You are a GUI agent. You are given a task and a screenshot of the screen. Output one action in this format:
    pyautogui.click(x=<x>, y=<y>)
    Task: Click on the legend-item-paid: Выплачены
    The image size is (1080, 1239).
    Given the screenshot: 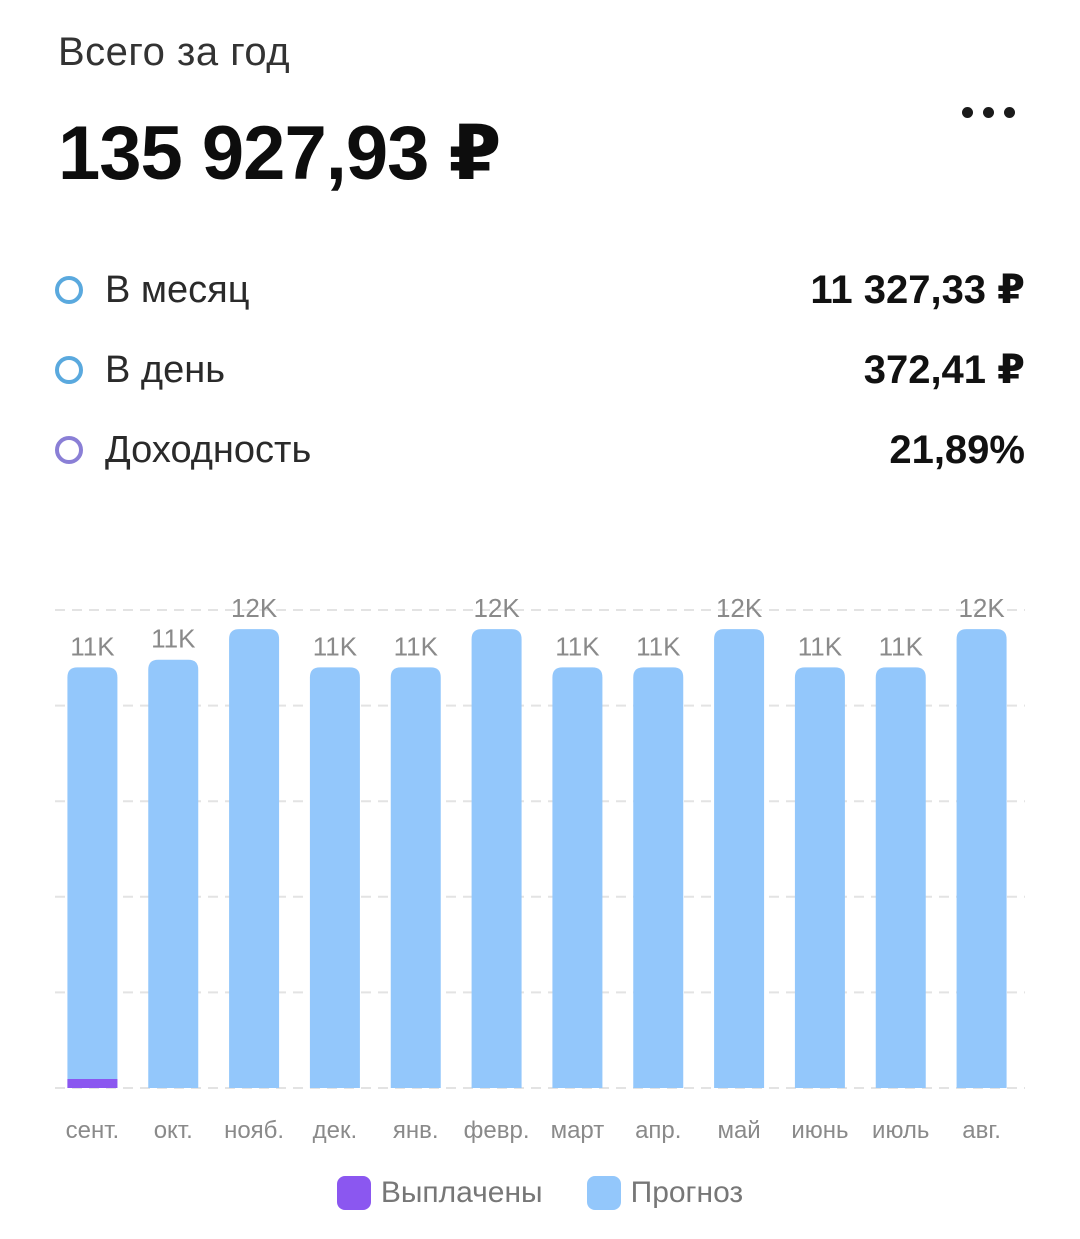 What is the action you would take?
    pyautogui.click(x=439, y=1193)
    